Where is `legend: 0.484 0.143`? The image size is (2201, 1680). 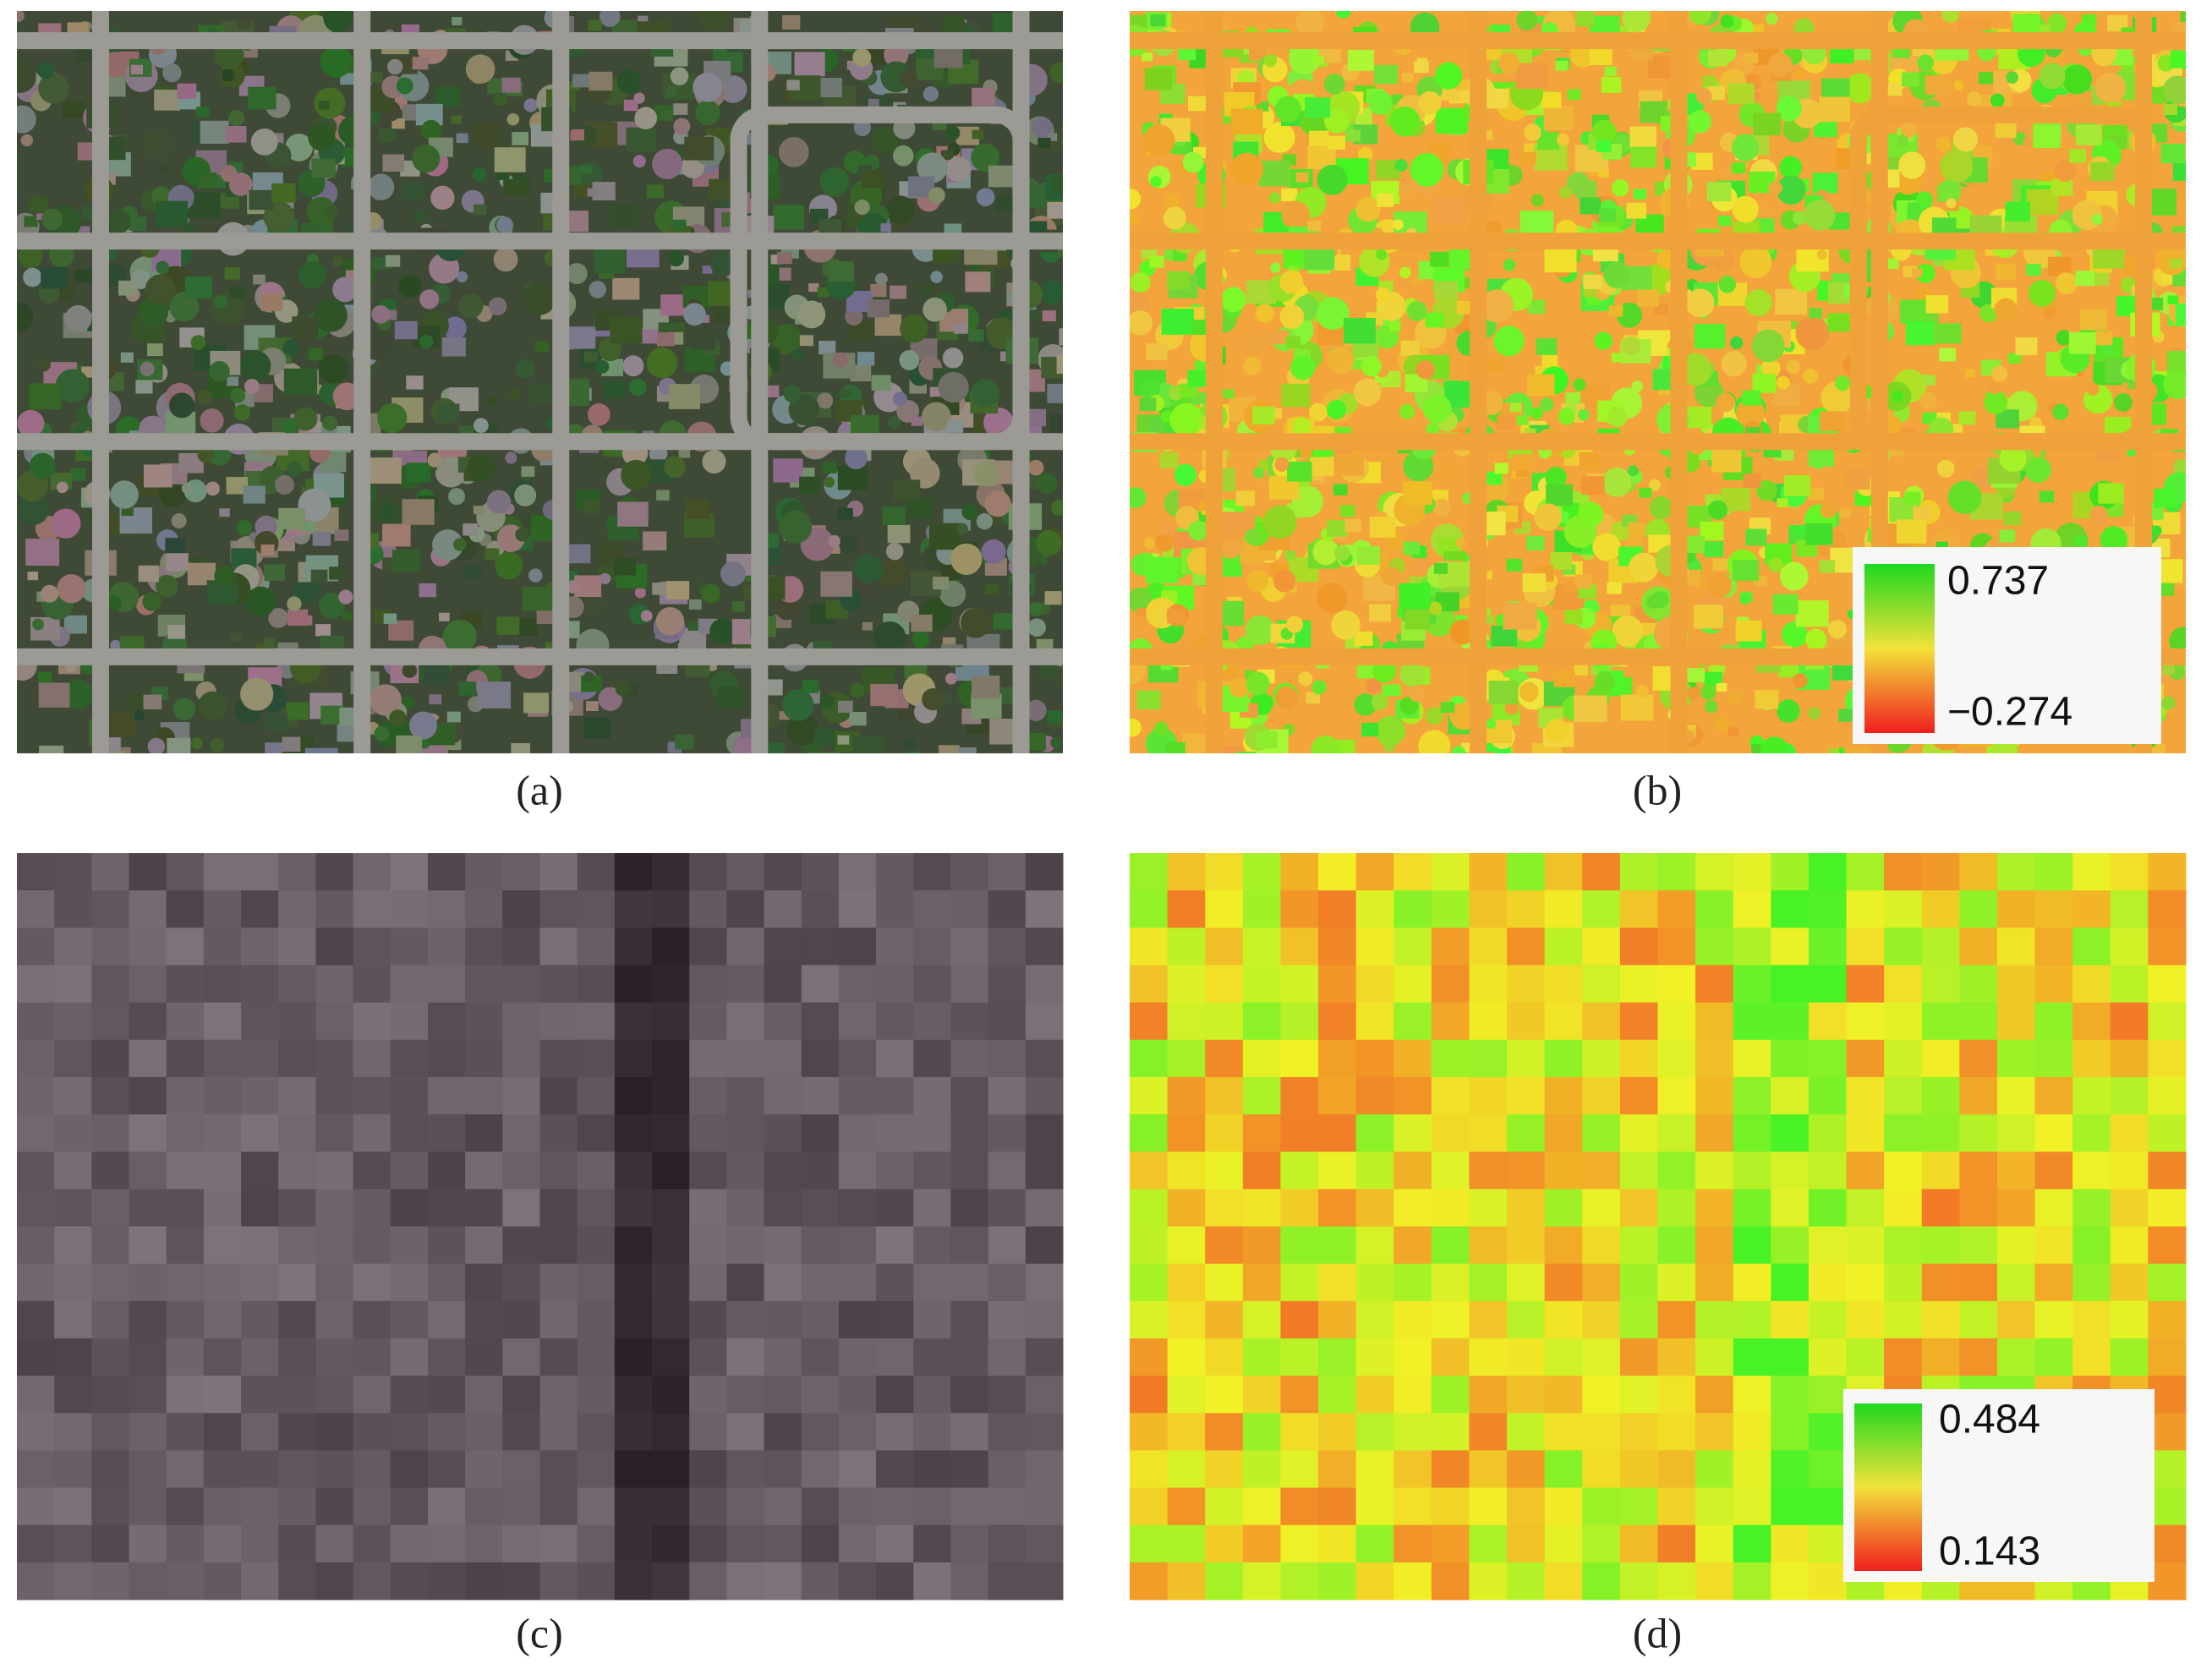
legend: 0.484 0.143 is located at coordinates (1998, 1485).